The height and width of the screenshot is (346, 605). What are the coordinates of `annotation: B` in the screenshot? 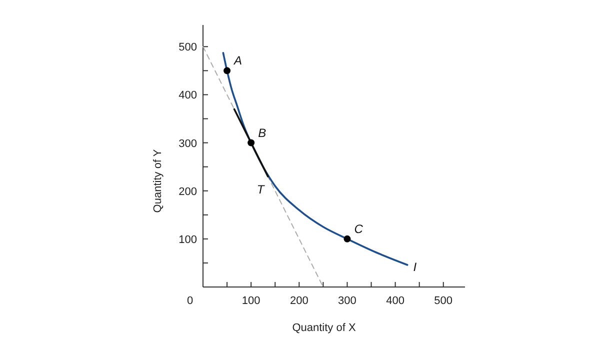 It's located at (262, 133).